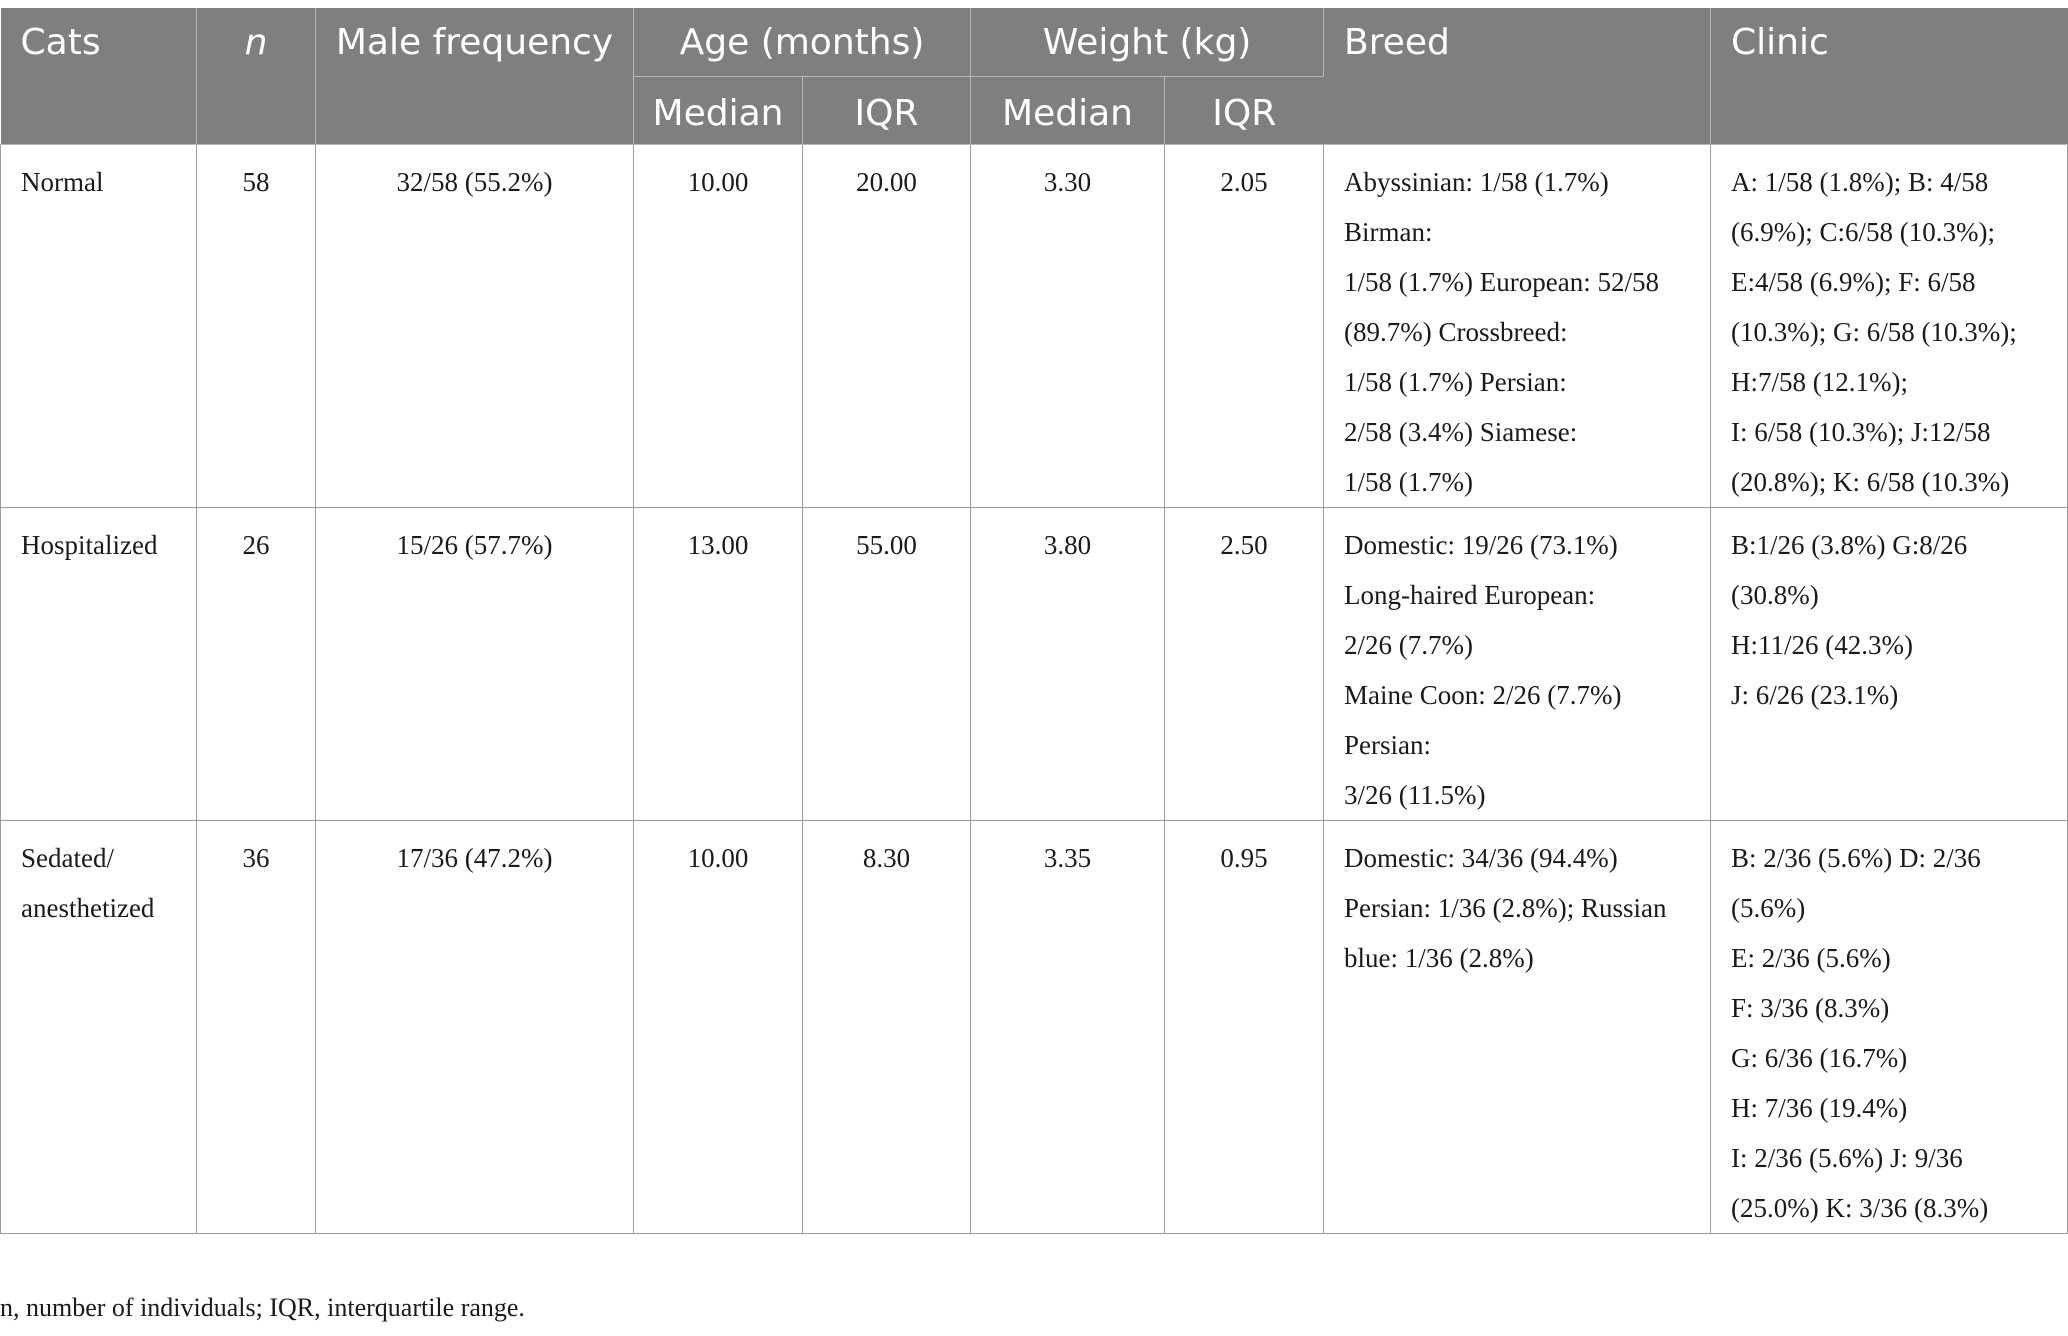 This screenshot has width=2068, height=1336. Describe the element at coordinates (1147, 42) in the screenshot. I see `header-weight: Weight (kg)` at that location.